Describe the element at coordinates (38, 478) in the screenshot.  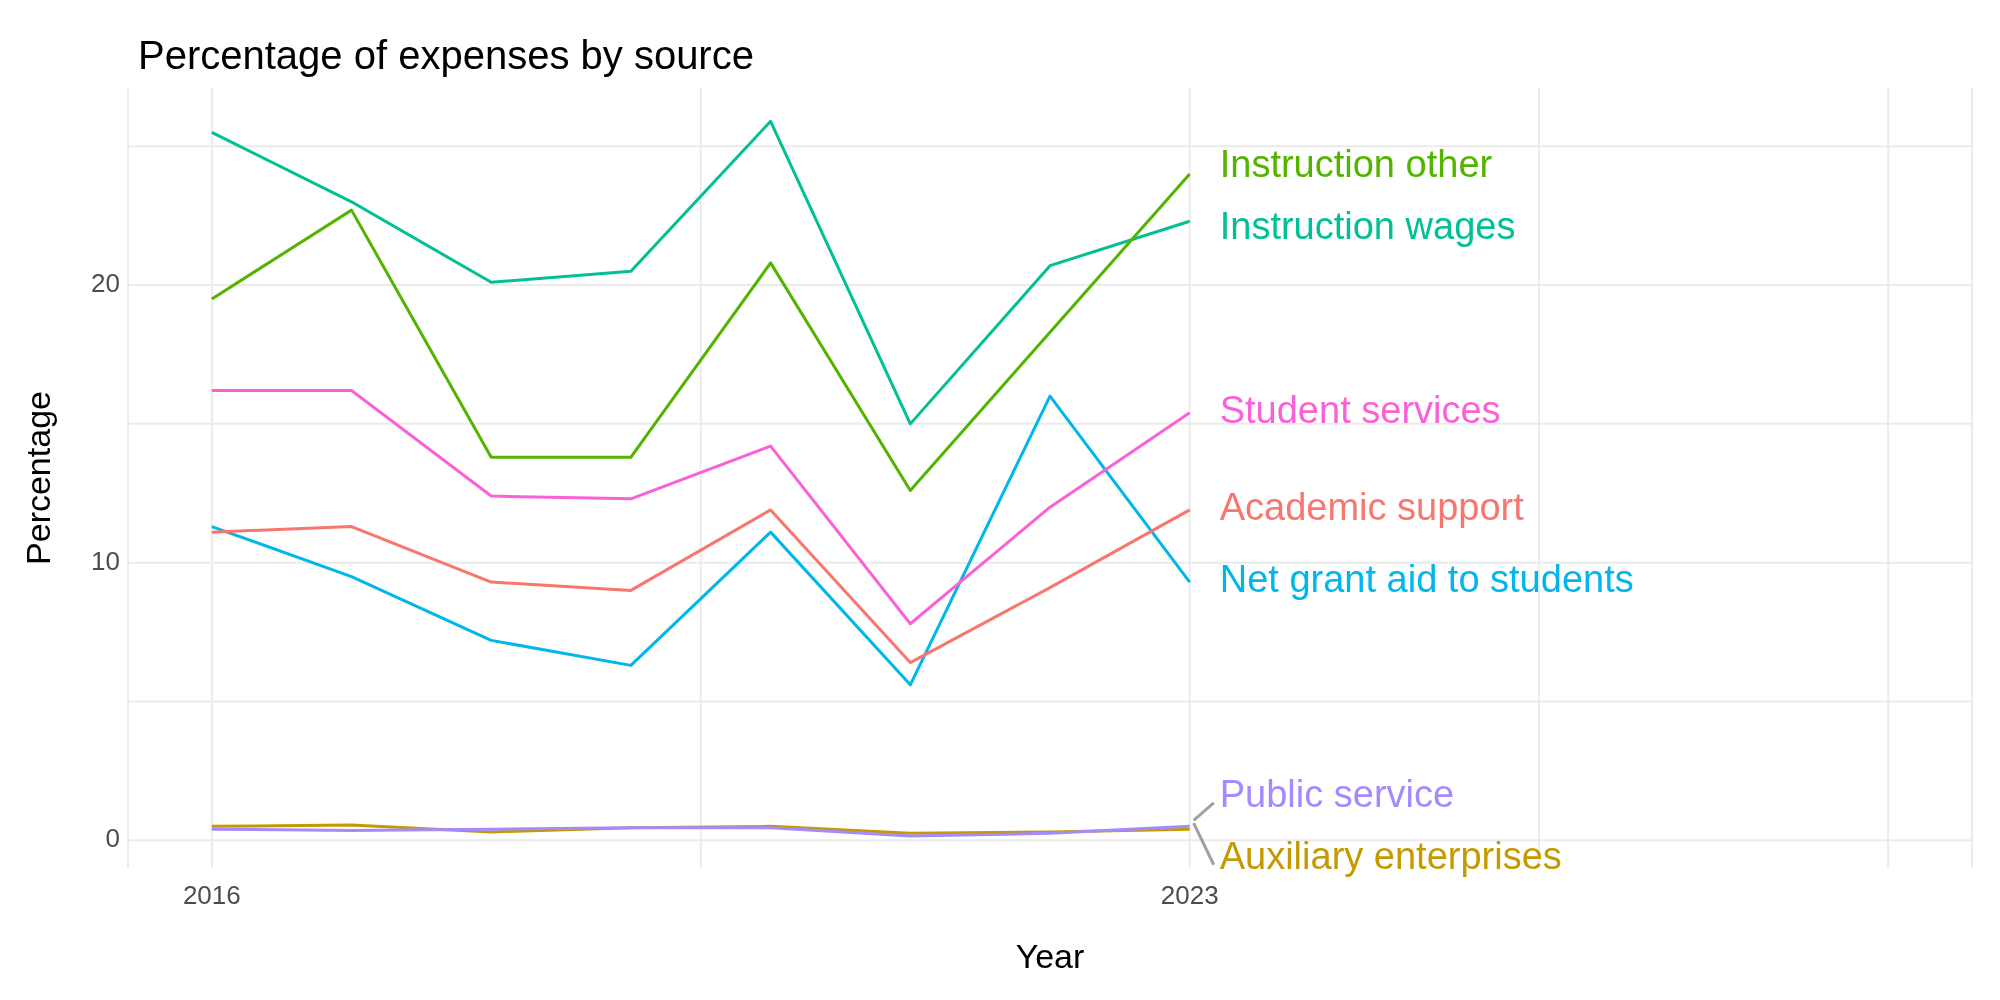
I see `y-axis-title: Percentage` at that location.